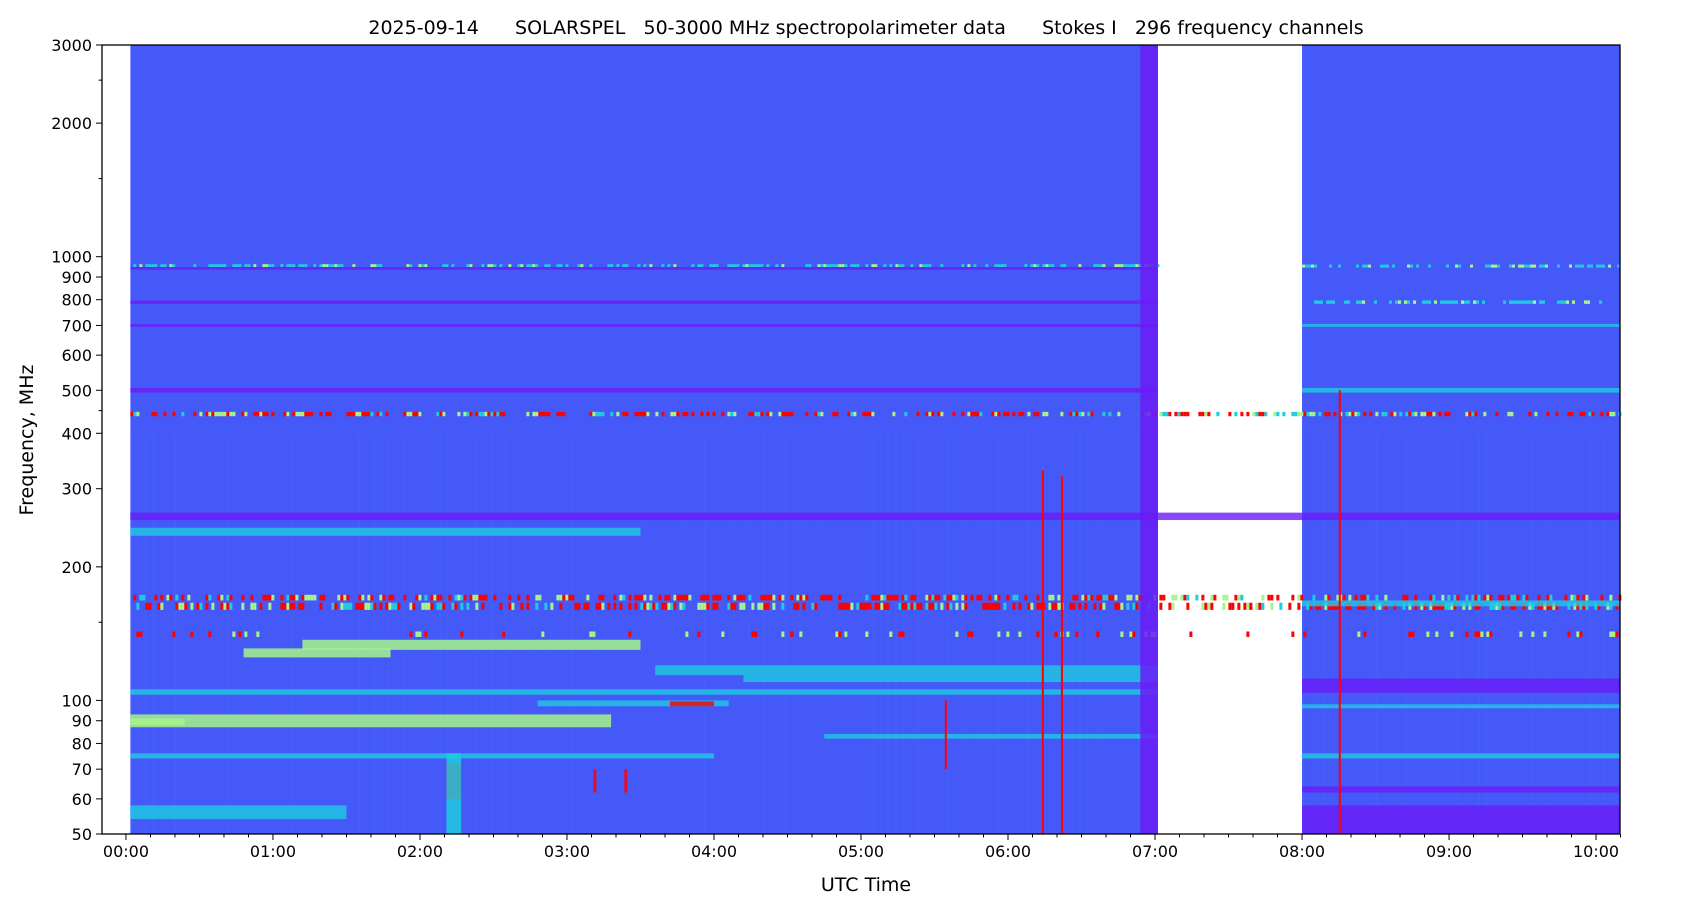 This screenshot has height=910, width=1687. I want to click on x-tick-label: 09:00, so click(1449, 851).